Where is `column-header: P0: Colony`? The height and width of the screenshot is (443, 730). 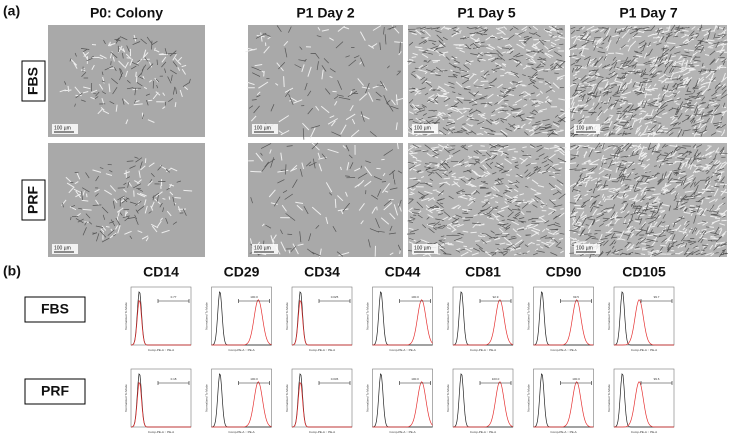 column-header: P0: Colony is located at coordinates (126, 13).